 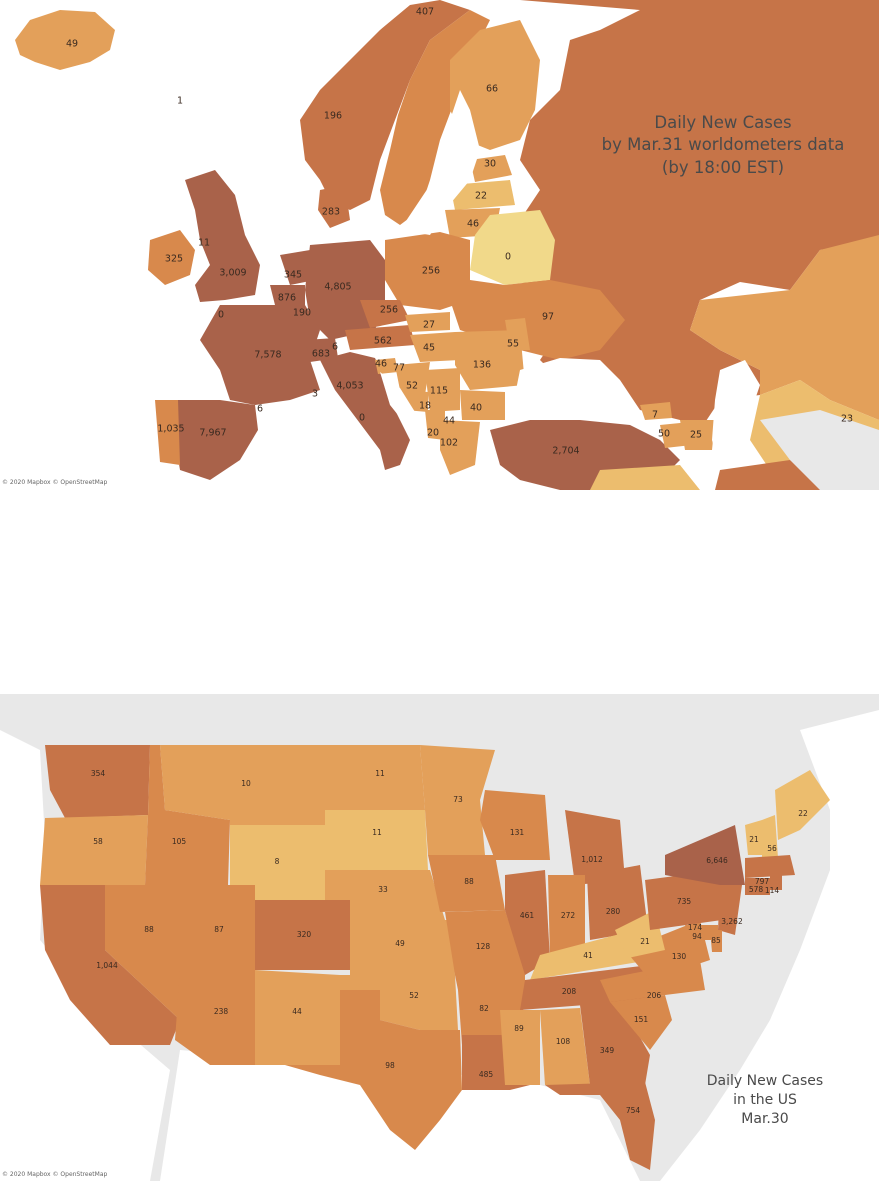 What do you see at coordinates (563, 1041) in the screenshot?
I see `value-label: 108` at bounding box center [563, 1041].